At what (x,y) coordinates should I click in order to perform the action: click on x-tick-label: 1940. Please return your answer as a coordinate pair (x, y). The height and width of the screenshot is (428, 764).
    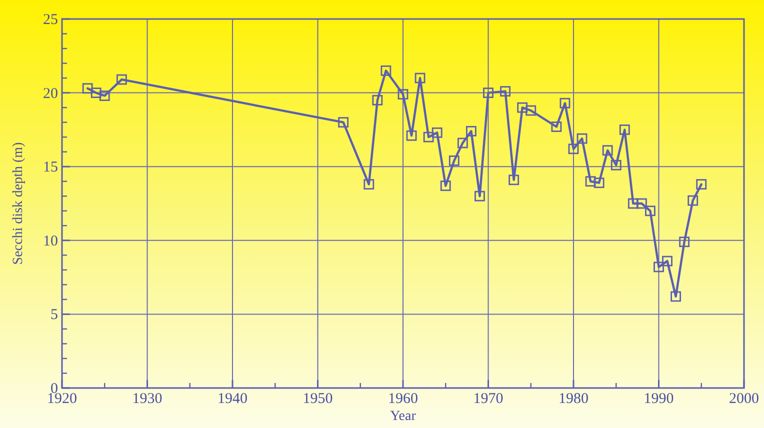
    Looking at the image, I should click on (233, 399).